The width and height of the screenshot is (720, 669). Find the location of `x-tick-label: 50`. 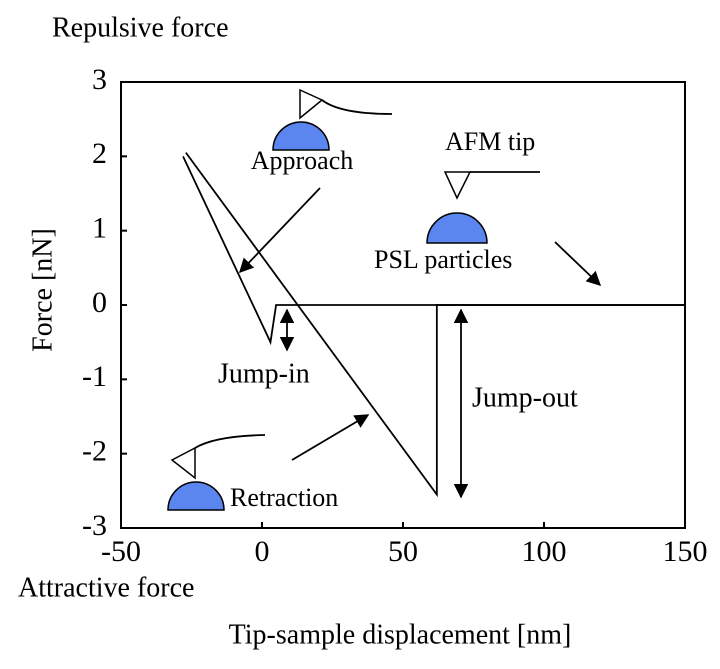

x-tick-label: 50 is located at coordinates (403, 551).